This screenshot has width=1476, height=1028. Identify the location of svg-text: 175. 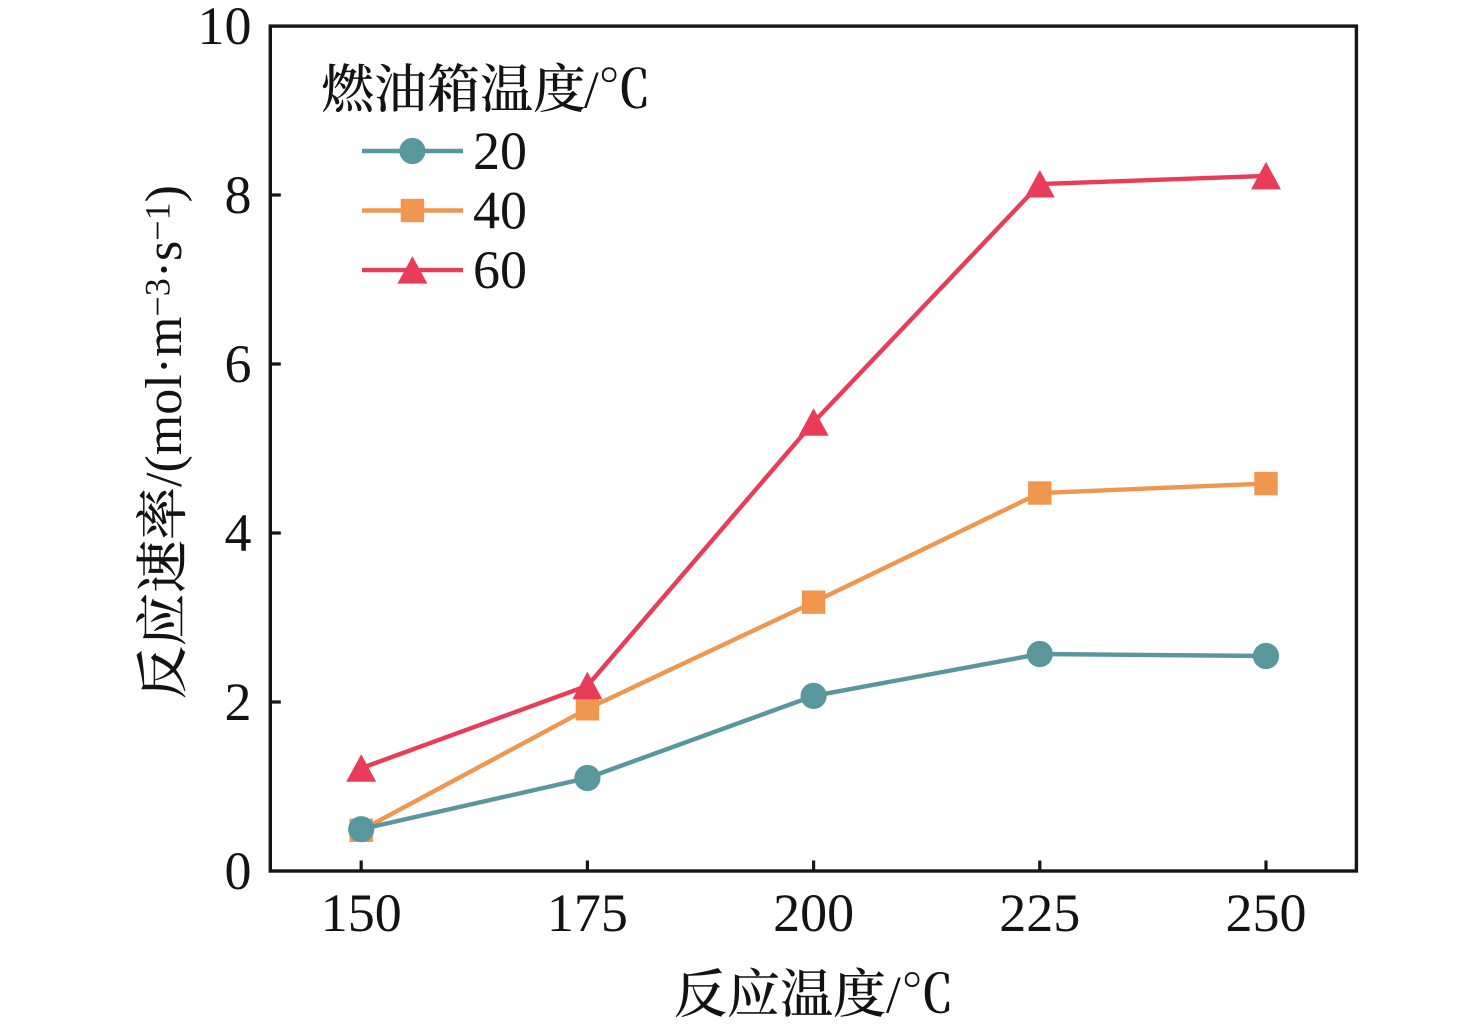
(587, 913).